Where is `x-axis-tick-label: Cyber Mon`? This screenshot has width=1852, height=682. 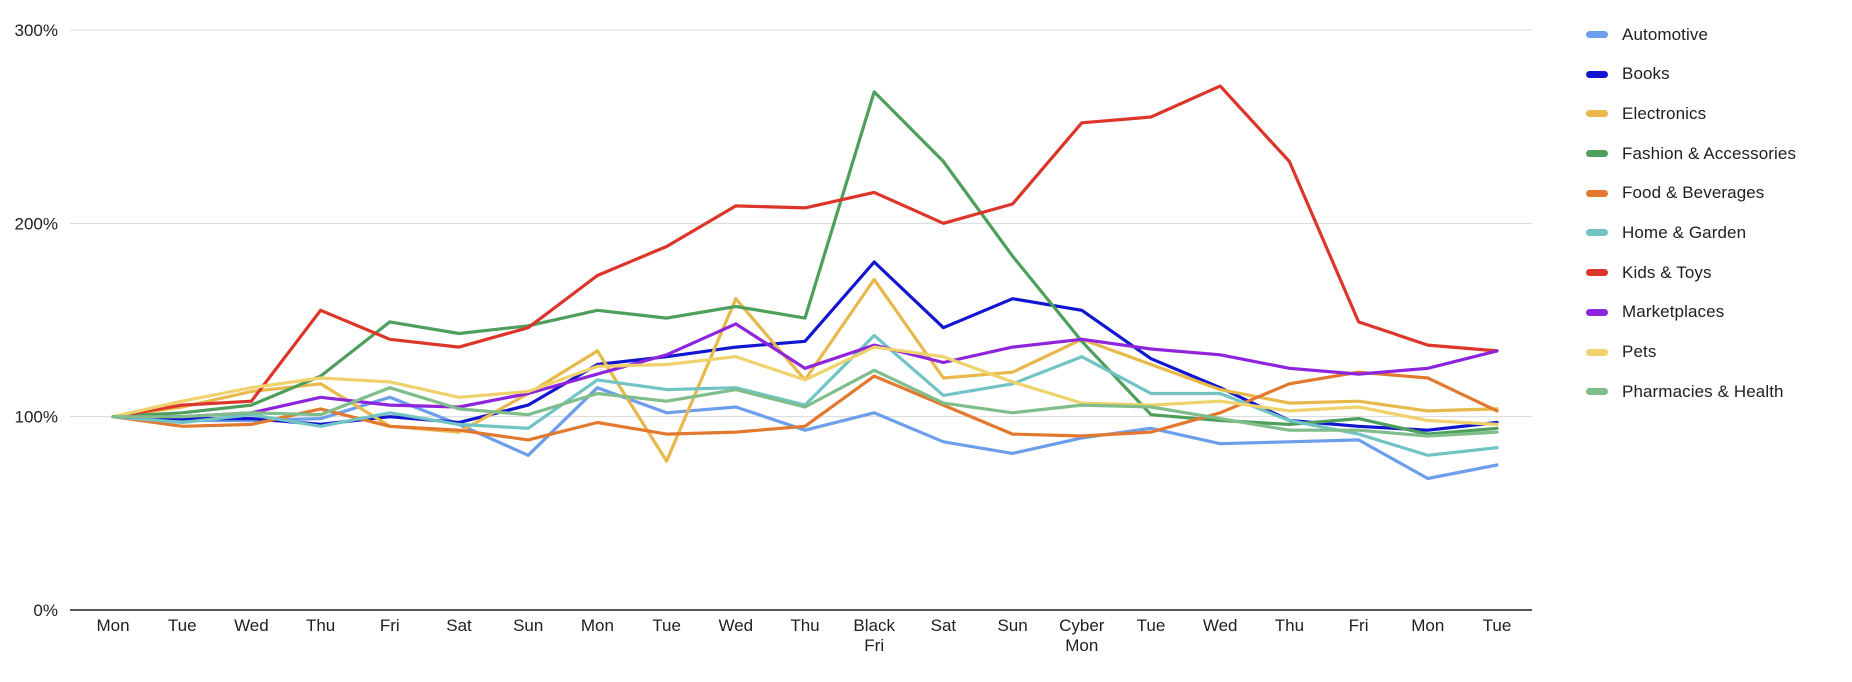
x-axis-tick-label: Cyber Mon is located at coordinates (1082, 635).